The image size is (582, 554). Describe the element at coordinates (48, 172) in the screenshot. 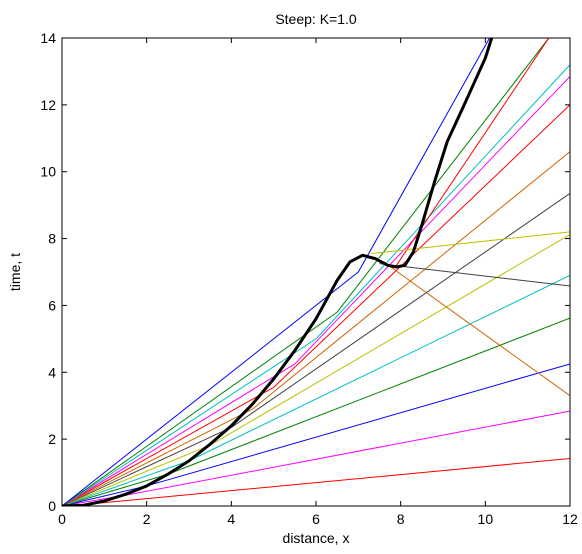

I see `y-tick-label: 10` at that location.